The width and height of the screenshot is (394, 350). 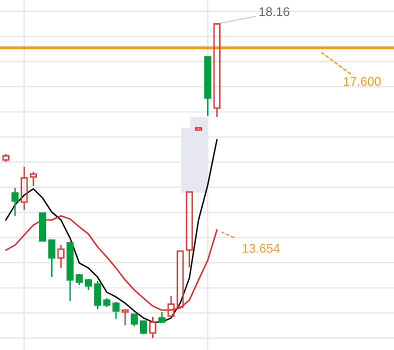 I want to click on annotation: 17.600, so click(x=362, y=81).